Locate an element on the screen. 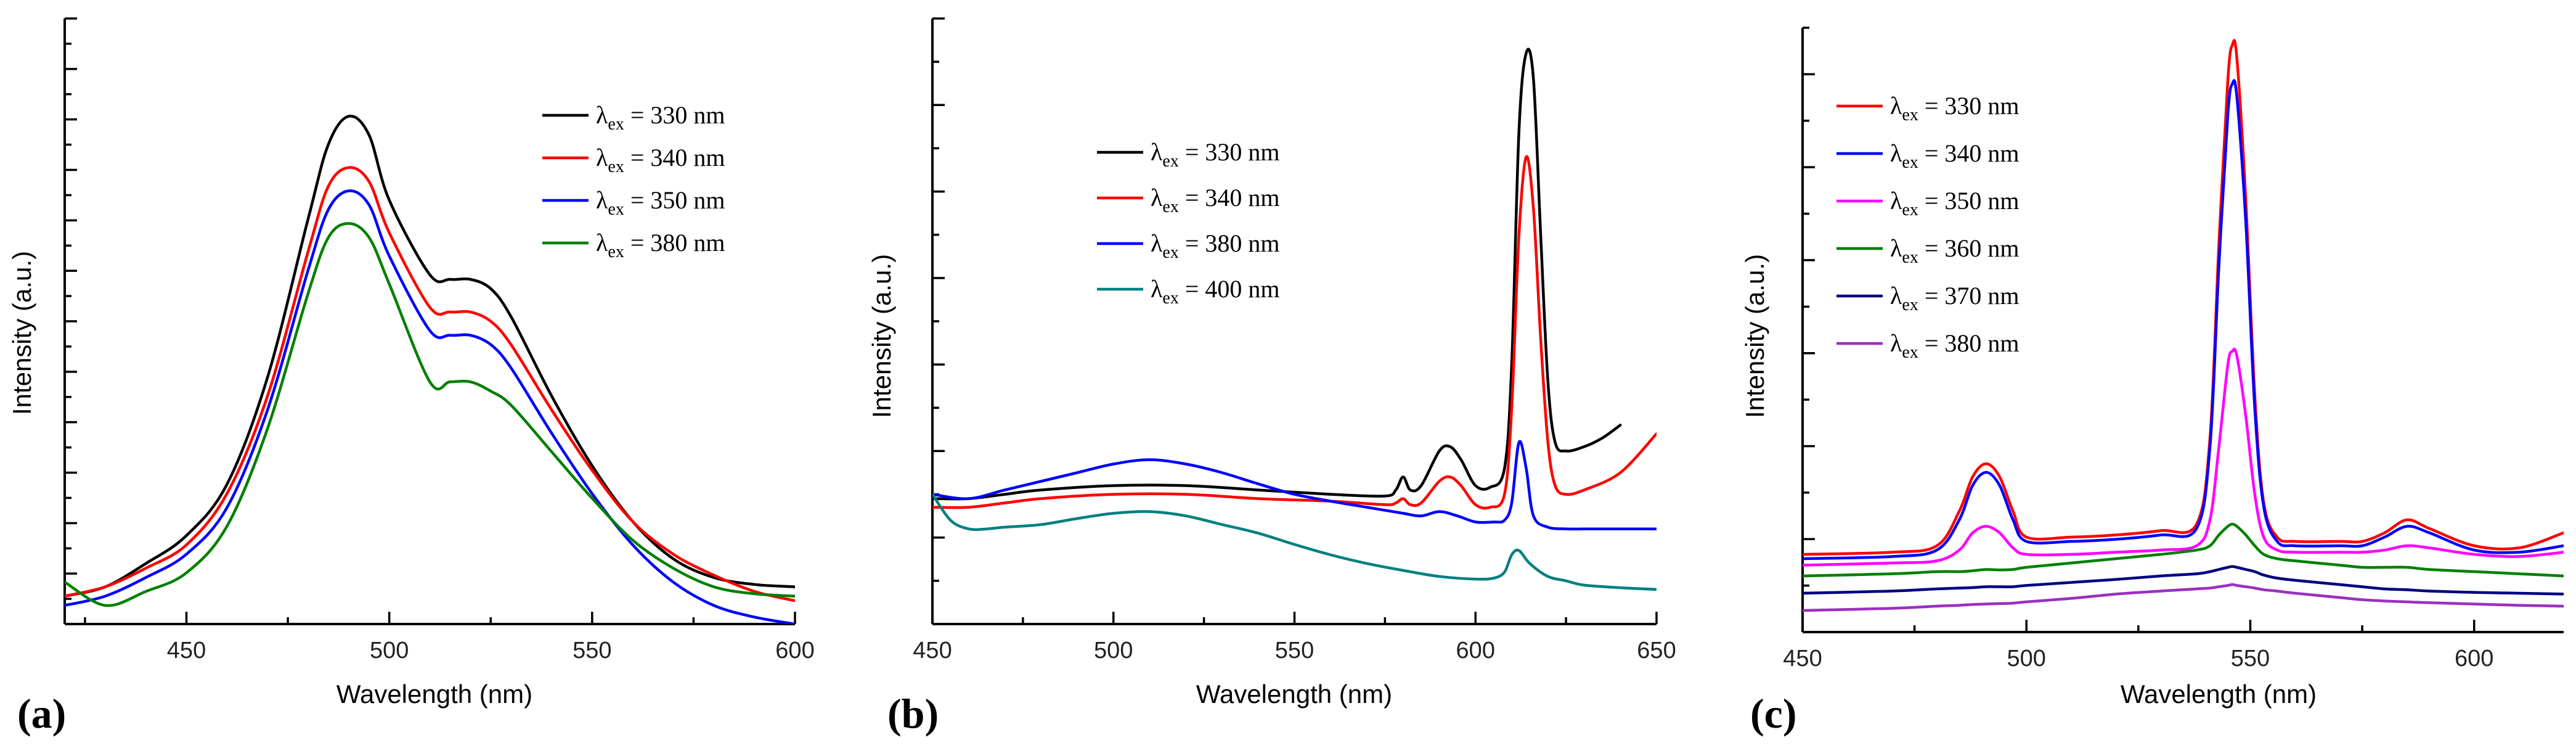 Image resolution: width=2576 pixels, height=748 pixels. panel-a-legend-label: λex = 340 nm is located at coordinates (660, 160).